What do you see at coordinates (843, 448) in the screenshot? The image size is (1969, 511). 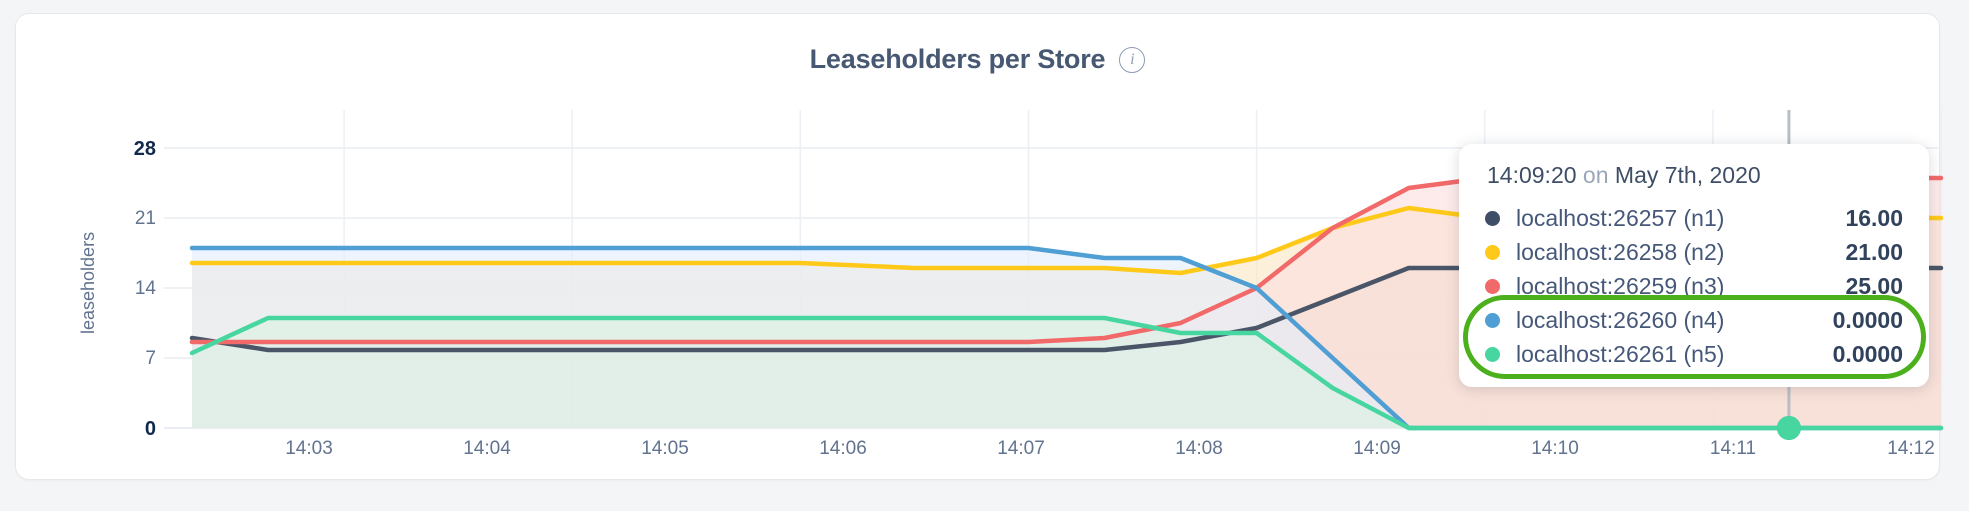 I see `x-tick-1406: 14:06` at bounding box center [843, 448].